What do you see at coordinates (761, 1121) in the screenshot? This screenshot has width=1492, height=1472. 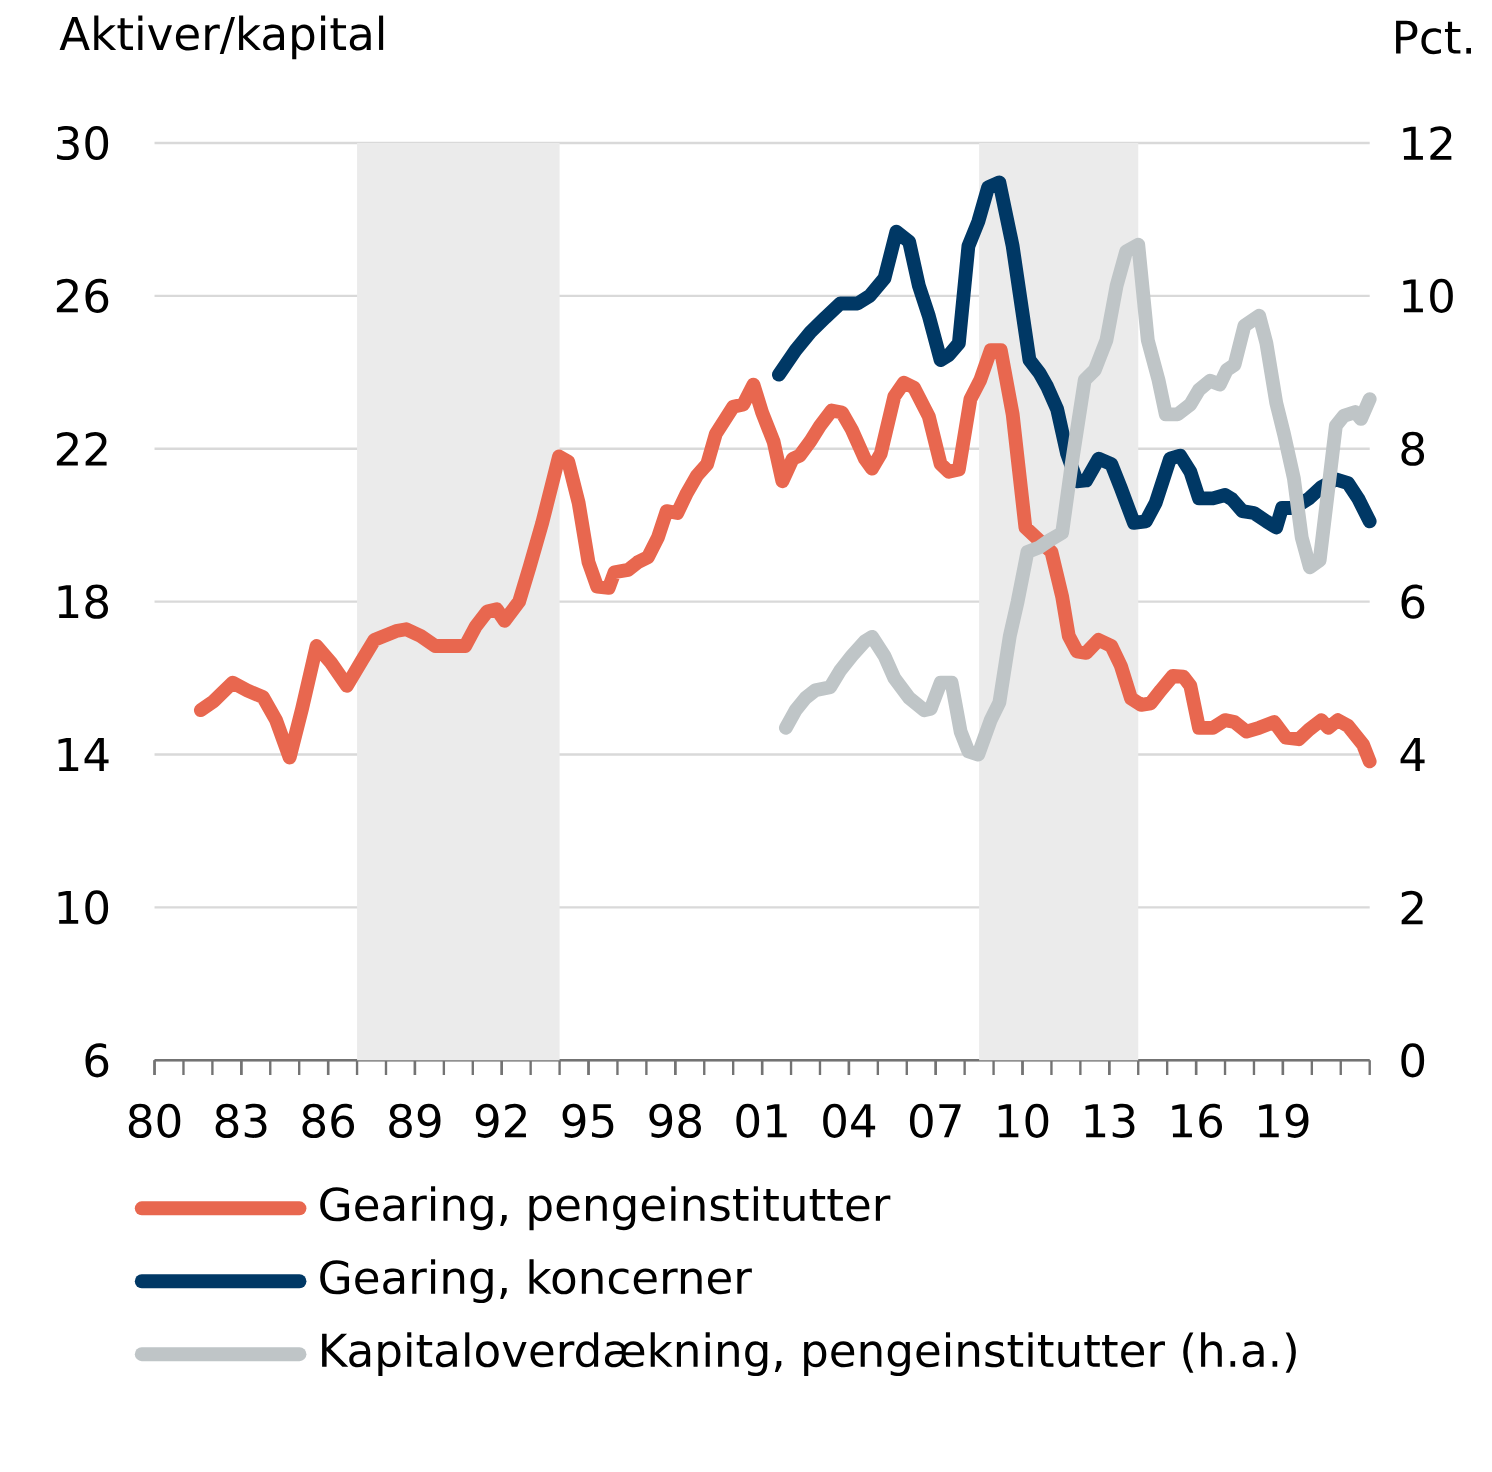 I see `x-tick-label: 01` at bounding box center [761, 1121].